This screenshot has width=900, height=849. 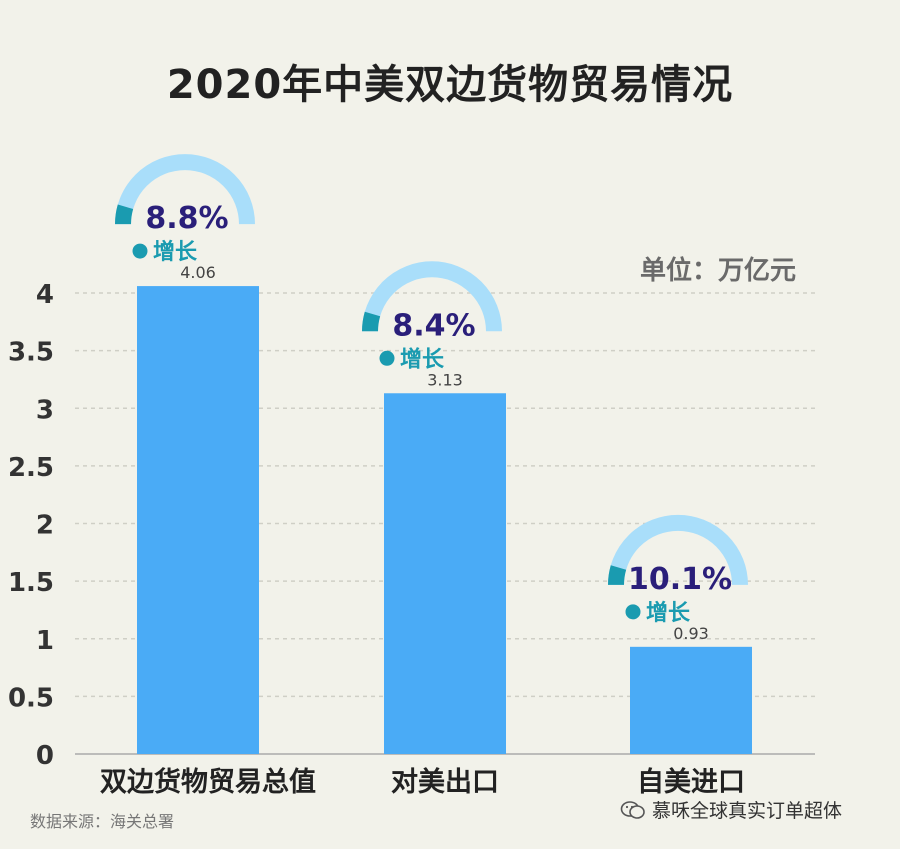 What do you see at coordinates (747, 811) in the screenshot?
I see `watermark-text: 慕咊全球真实订单超体` at bounding box center [747, 811].